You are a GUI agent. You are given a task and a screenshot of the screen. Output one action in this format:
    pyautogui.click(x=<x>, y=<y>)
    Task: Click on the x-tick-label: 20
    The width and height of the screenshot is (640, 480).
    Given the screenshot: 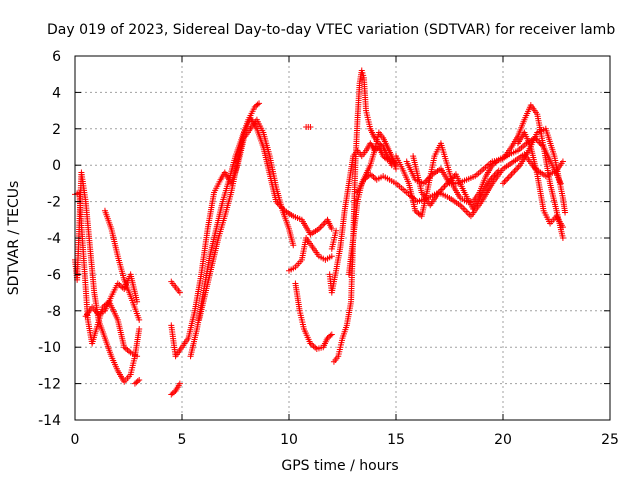 What is the action you would take?
    pyautogui.click(x=503, y=440)
    